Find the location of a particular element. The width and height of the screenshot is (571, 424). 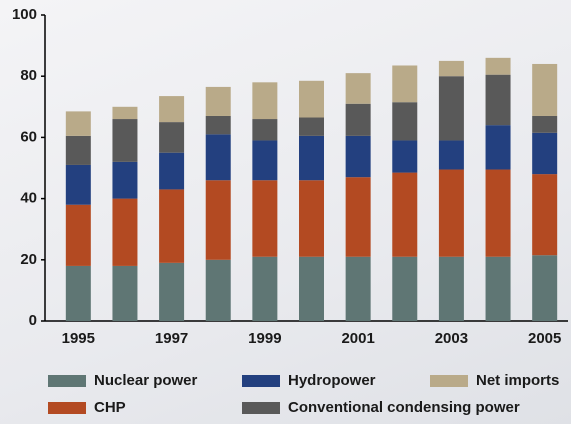

y-tick-label: 60 is located at coordinates (28, 136).